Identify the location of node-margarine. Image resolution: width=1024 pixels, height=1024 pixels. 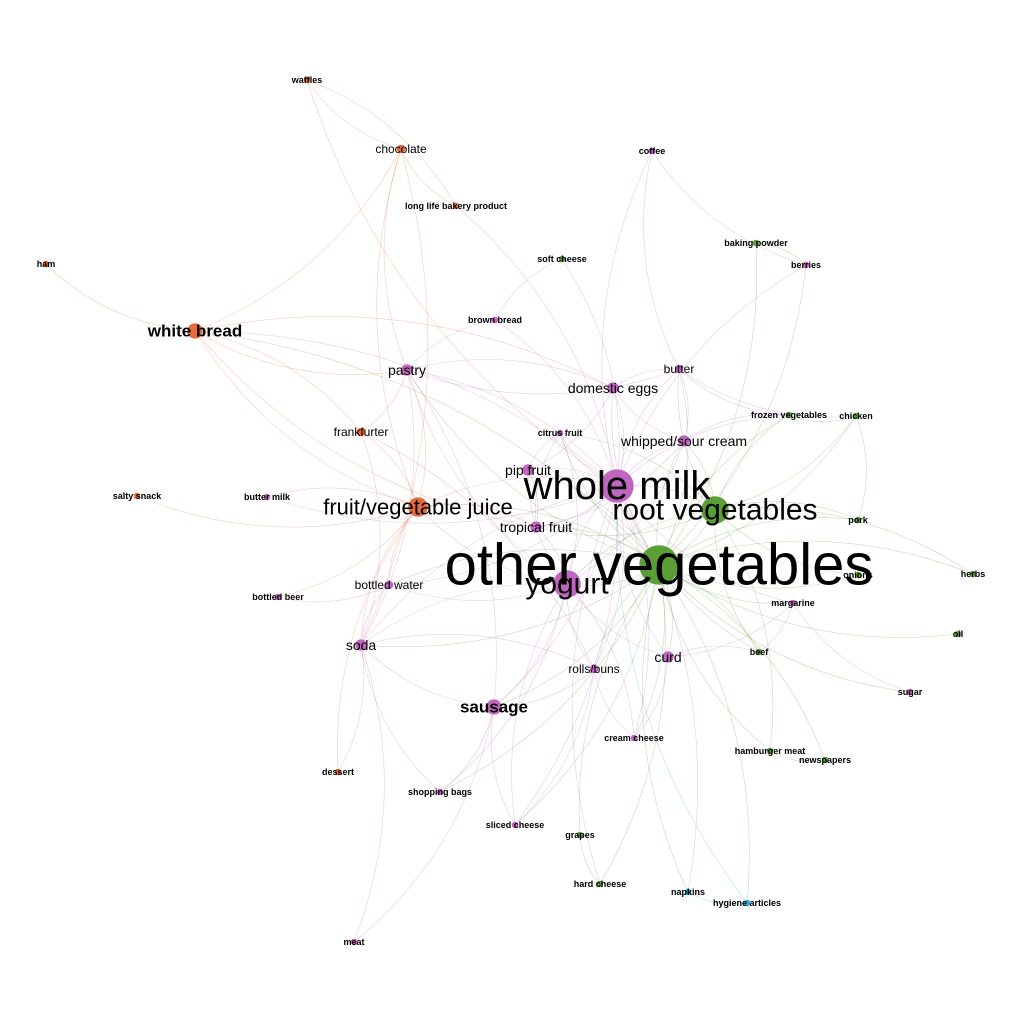
(793, 603).